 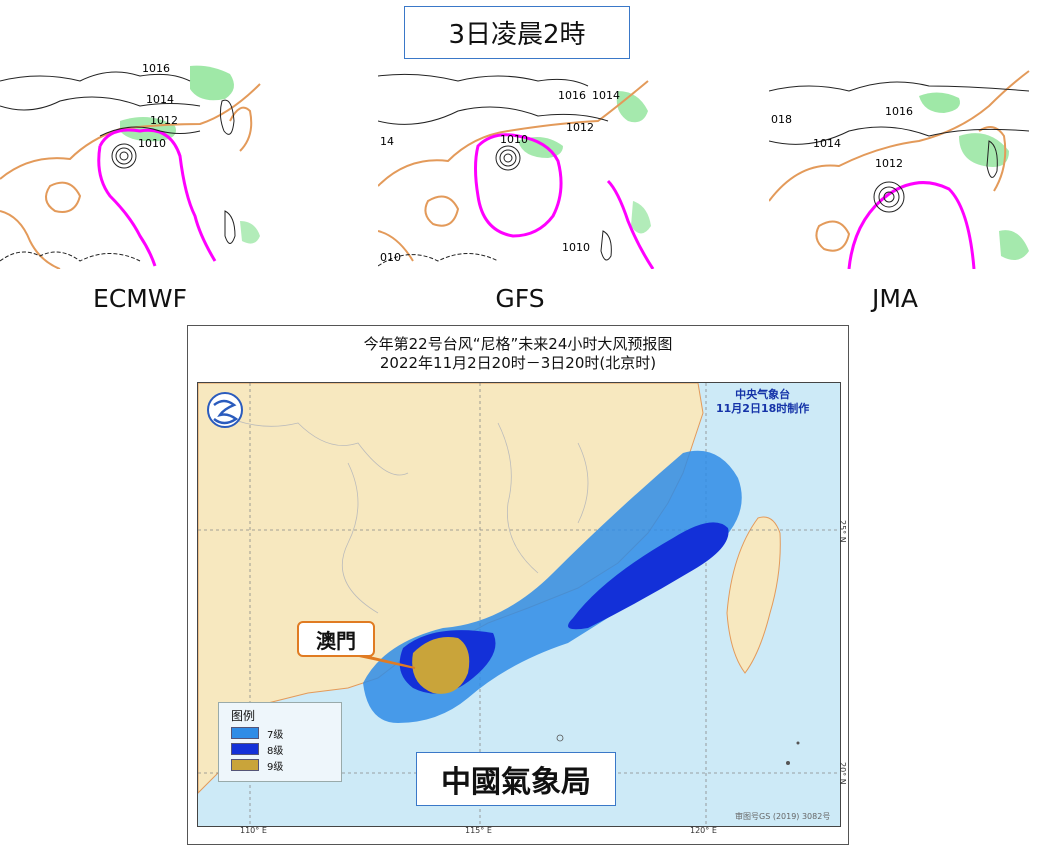 I want to click on jma-panel: 018 1014 1016 1012, so click(x=903, y=165).